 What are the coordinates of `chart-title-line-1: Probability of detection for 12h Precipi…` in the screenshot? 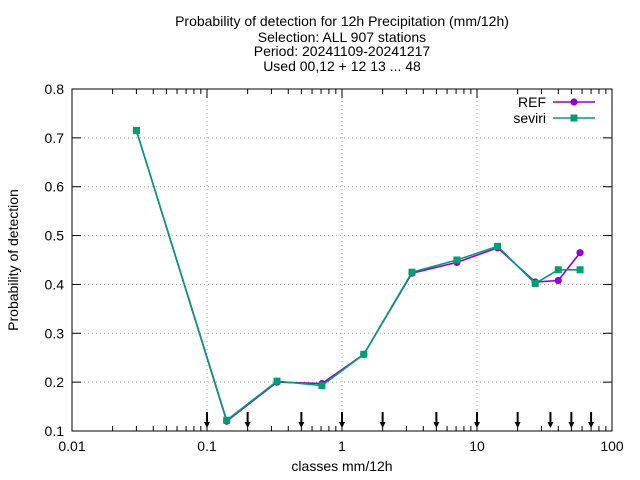 It's located at (342, 21).